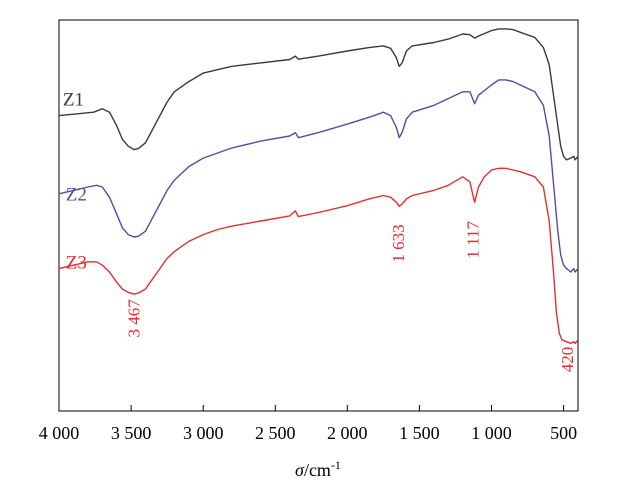 This screenshot has width=628, height=494. What do you see at coordinates (473, 240) in the screenshot?
I see `peak-annotation-2: 1 117` at bounding box center [473, 240].